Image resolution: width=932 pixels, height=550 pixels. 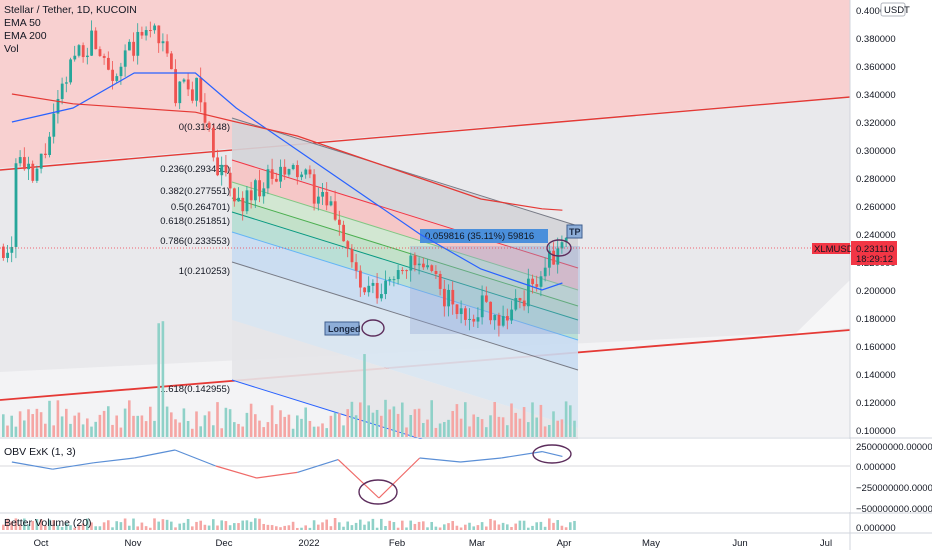 I want to click on price-tick: 0.340000, so click(x=876, y=95).